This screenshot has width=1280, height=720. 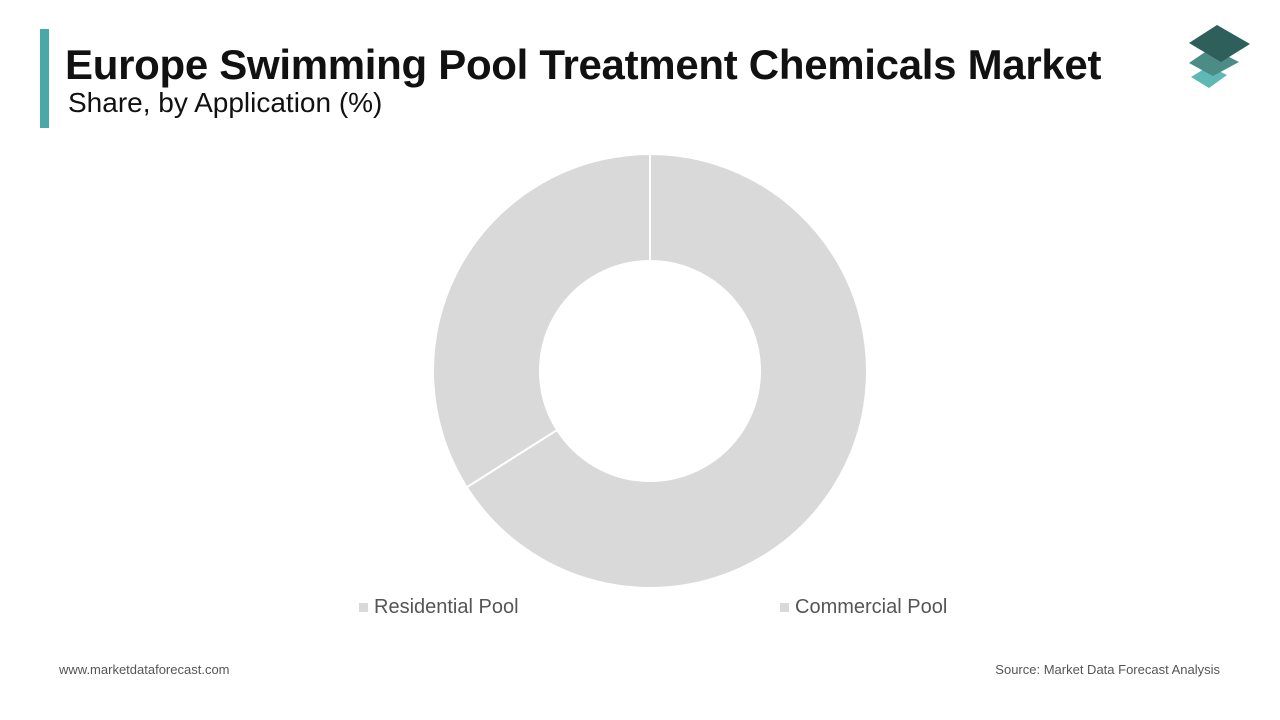 I want to click on logo-layer-top, so click(x=1219, y=43).